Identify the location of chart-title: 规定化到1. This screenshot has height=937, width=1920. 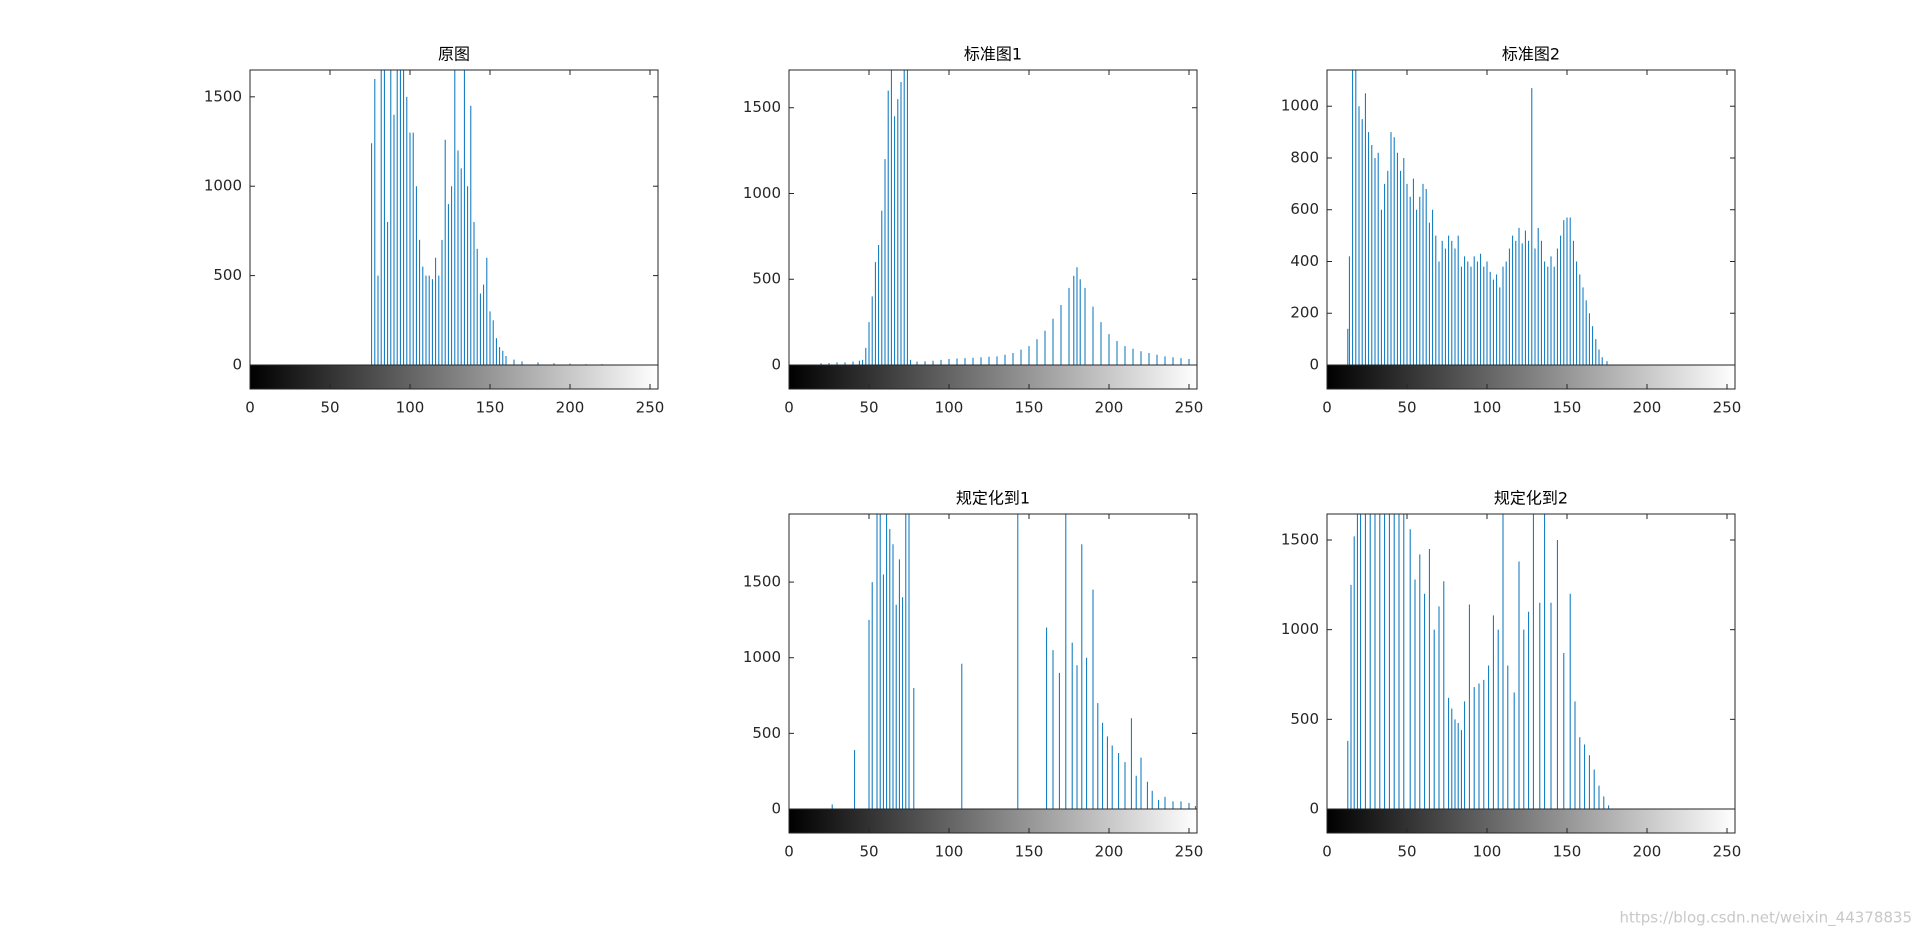
(993, 498).